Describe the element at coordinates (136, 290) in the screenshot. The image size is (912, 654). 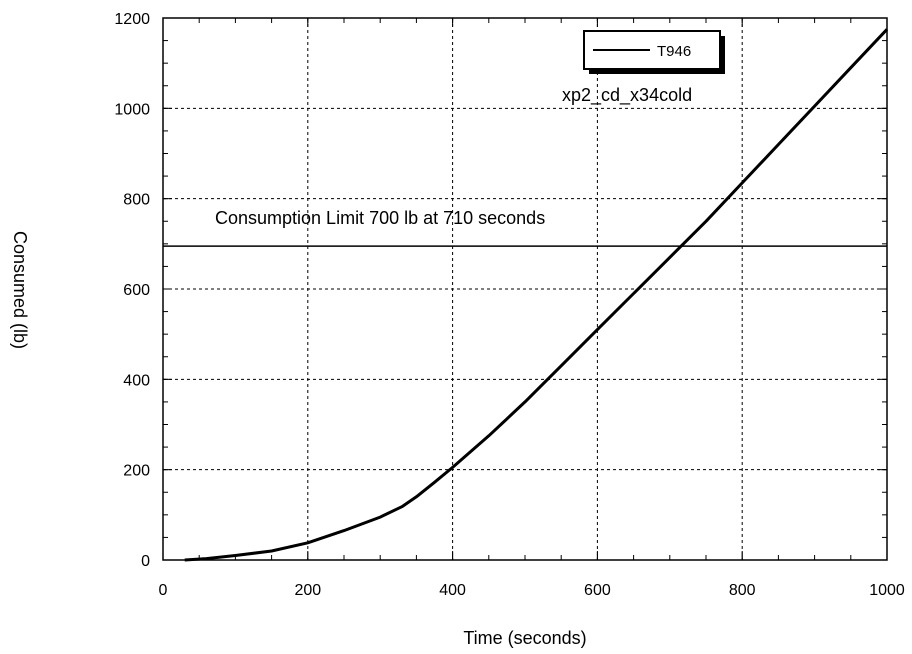
I see `y-tick-label: 600` at that location.